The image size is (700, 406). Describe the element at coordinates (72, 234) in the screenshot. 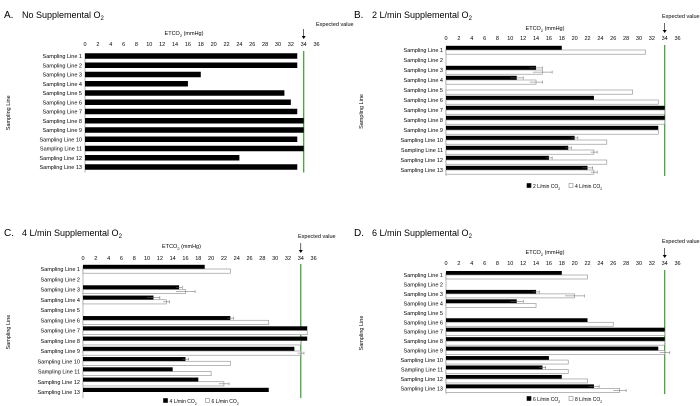

I see `panel-title: 4 L/min Supplemental O2` at that location.